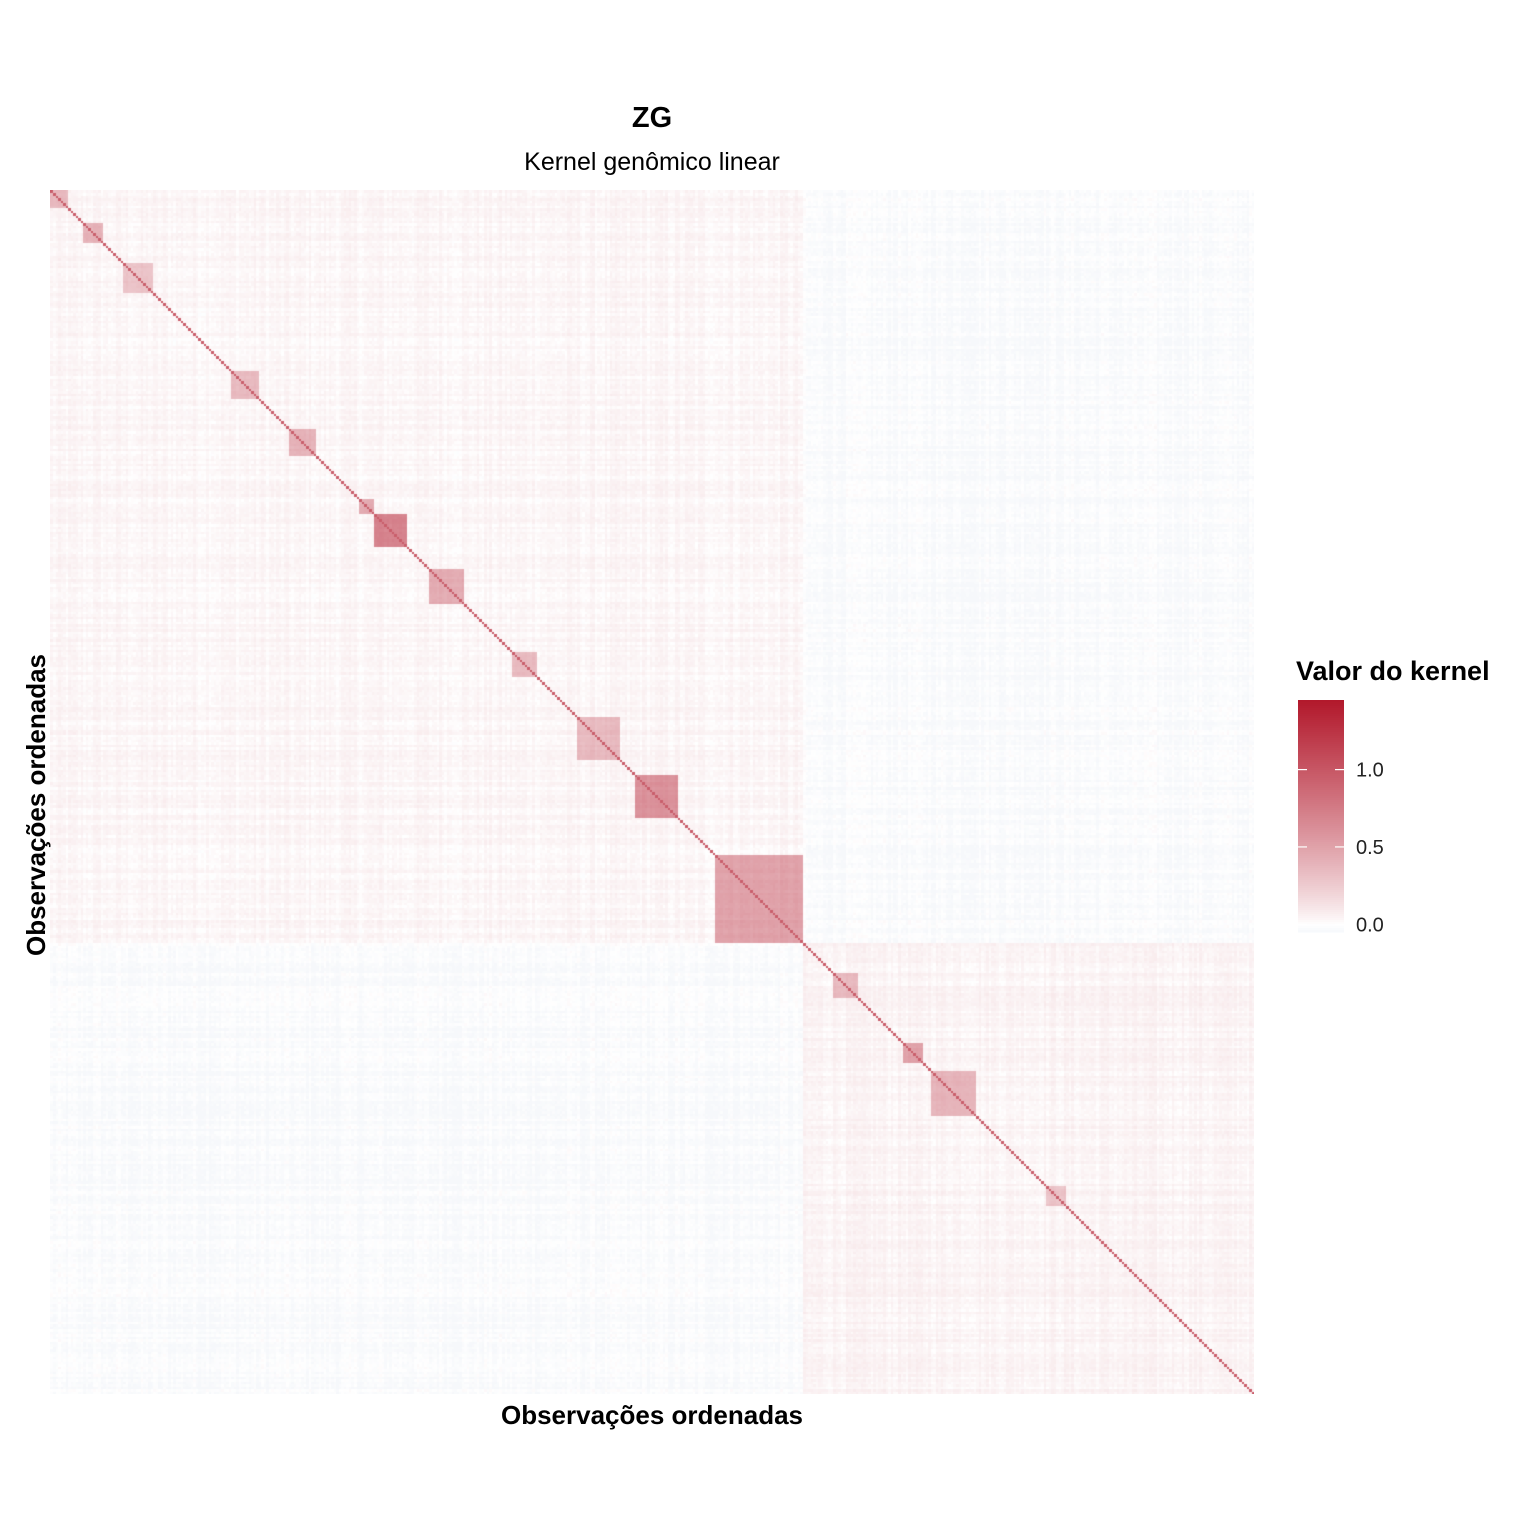  Describe the element at coordinates (652, 162) in the screenshot. I see `chart-subtitle: Kernel genômico linear` at that location.